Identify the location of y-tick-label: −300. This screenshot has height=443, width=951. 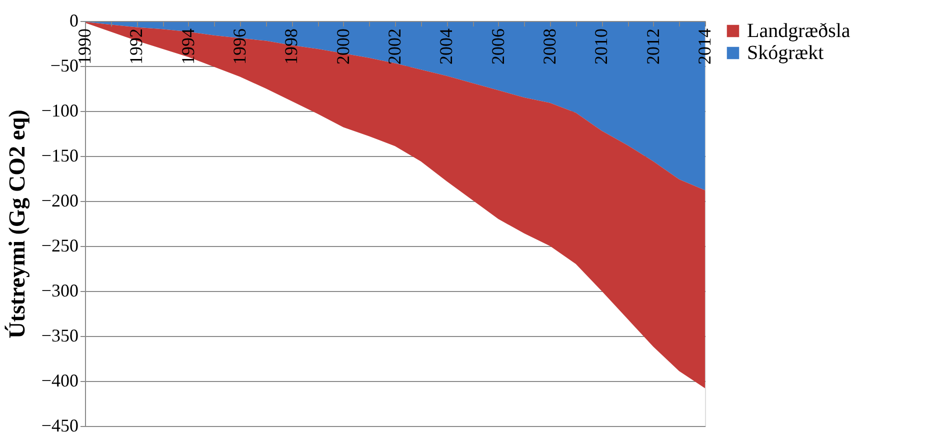
(59, 290).